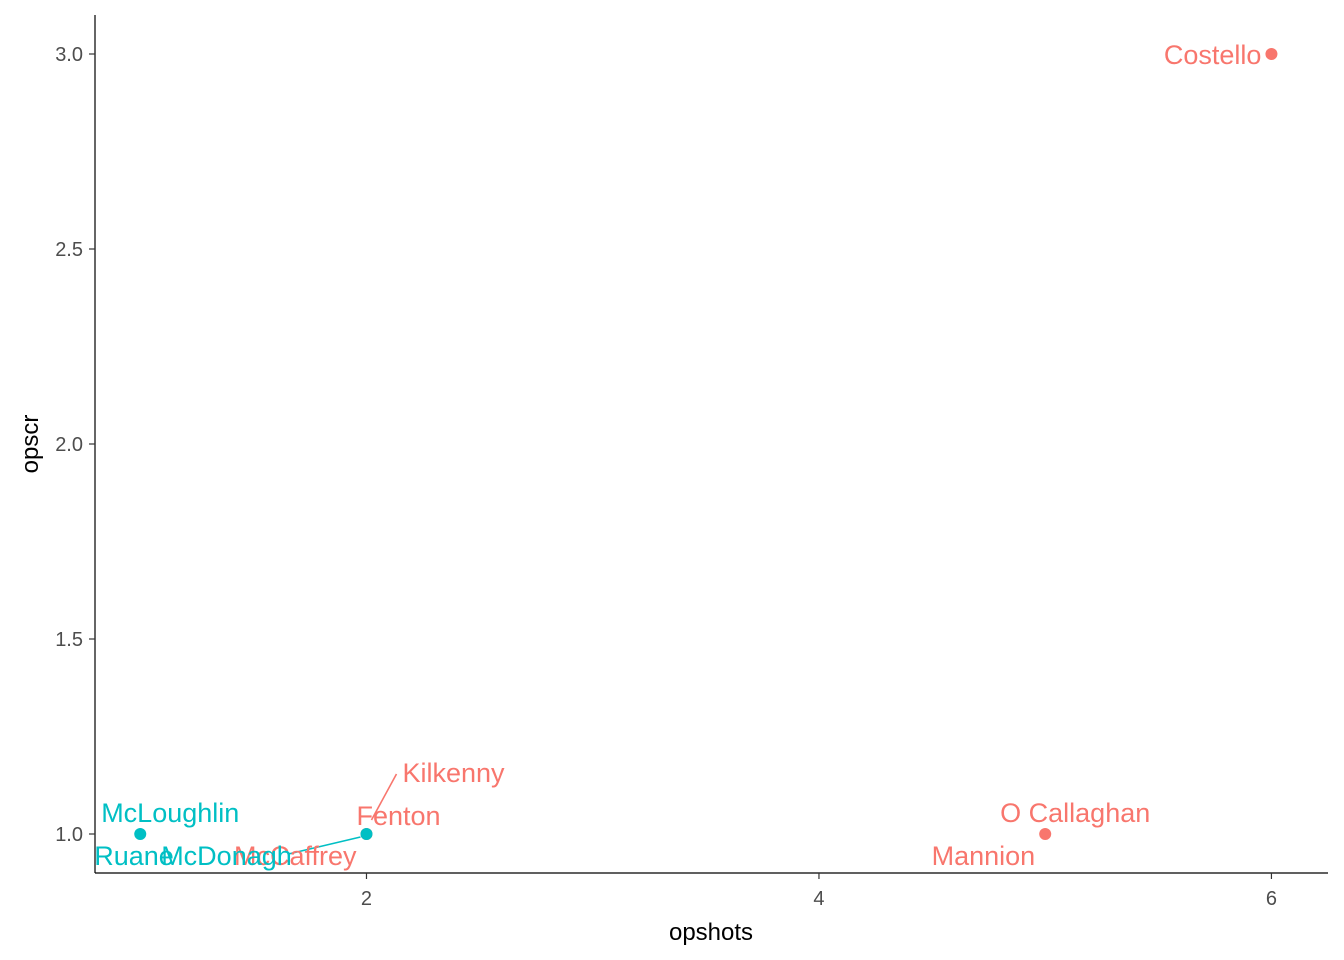 This screenshot has height=960, width=1344. I want to click on point-label: Mannion, so click(984, 856).